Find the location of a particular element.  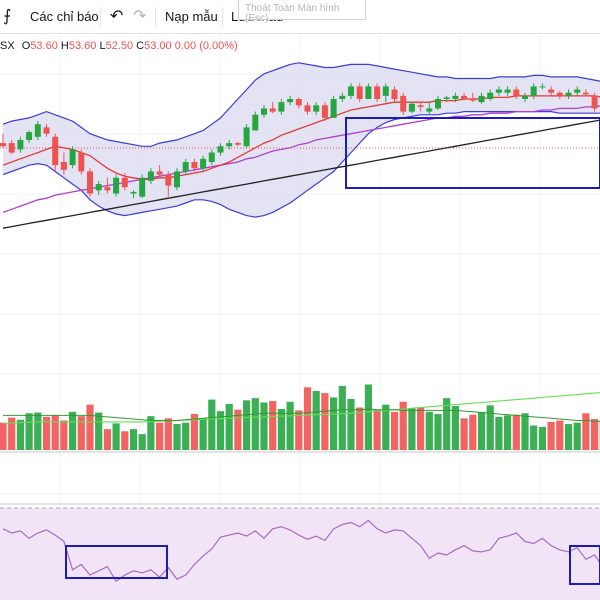

symbol-label: SX is located at coordinates (7, 46).